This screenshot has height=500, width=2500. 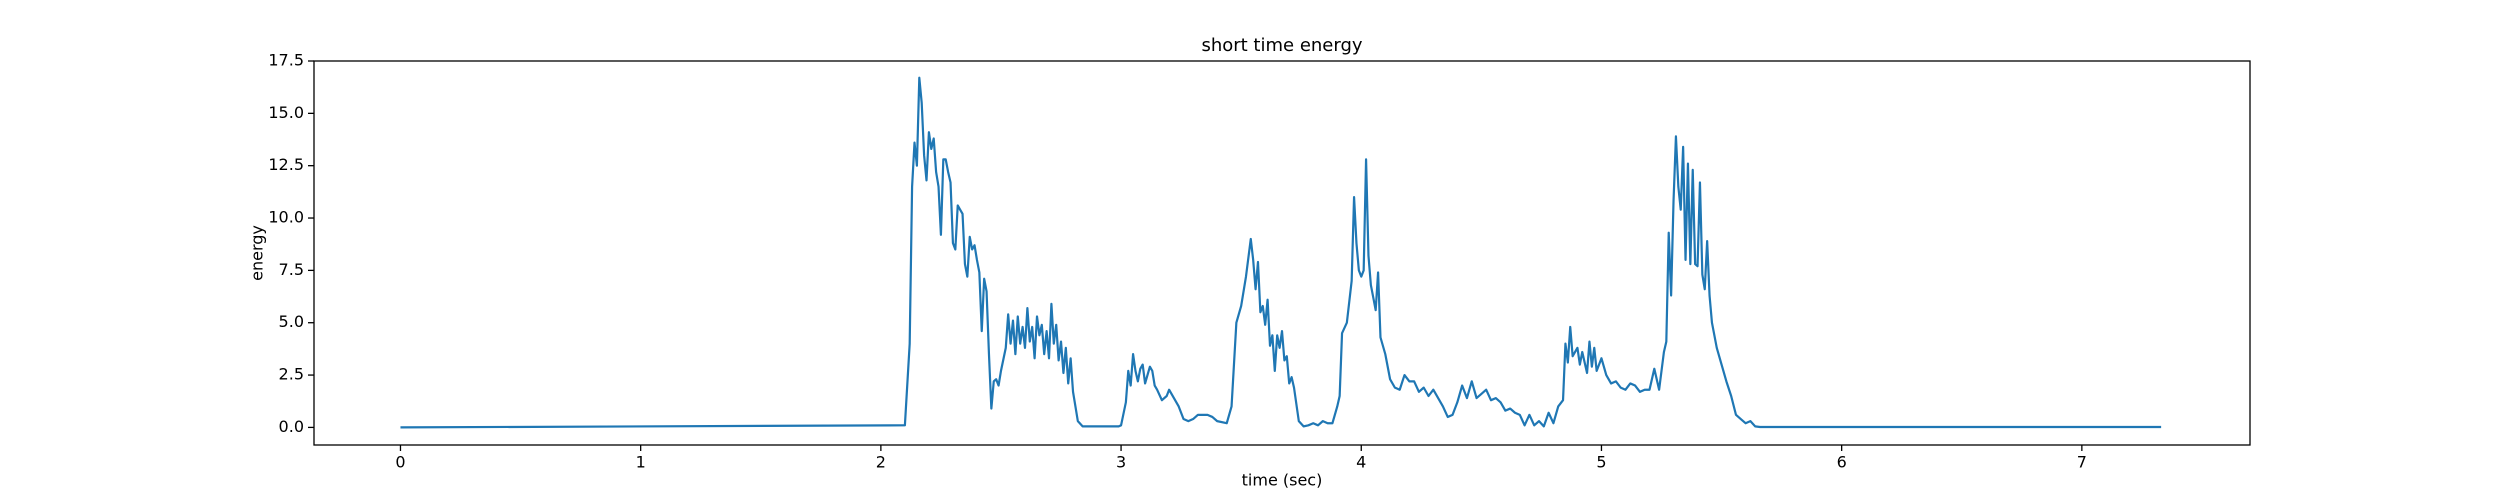 What do you see at coordinates (257, 253) in the screenshot?
I see `y-axis-label: energy` at bounding box center [257, 253].